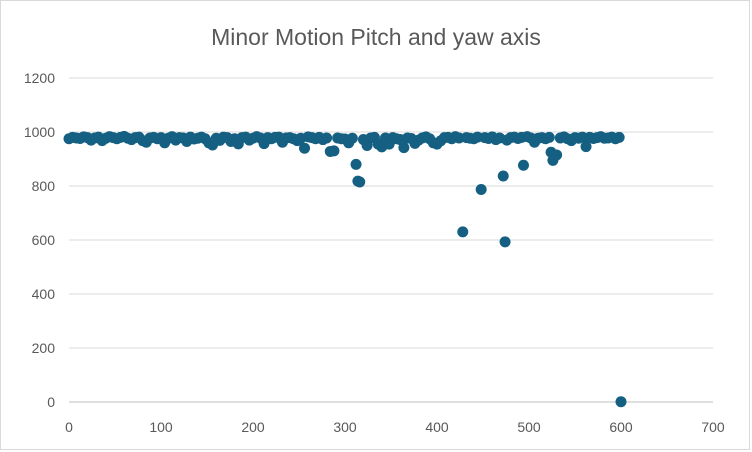 The height and width of the screenshot is (452, 752). Describe the element at coordinates (376, 37) in the screenshot. I see `chart-title: Minor Motion Pitch and yaw axis` at that location.